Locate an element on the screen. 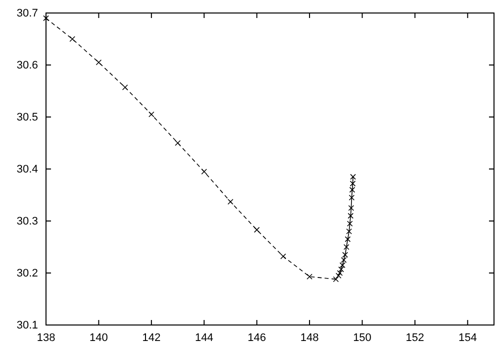  y-tick-label: 30.2 is located at coordinates (27, 274).